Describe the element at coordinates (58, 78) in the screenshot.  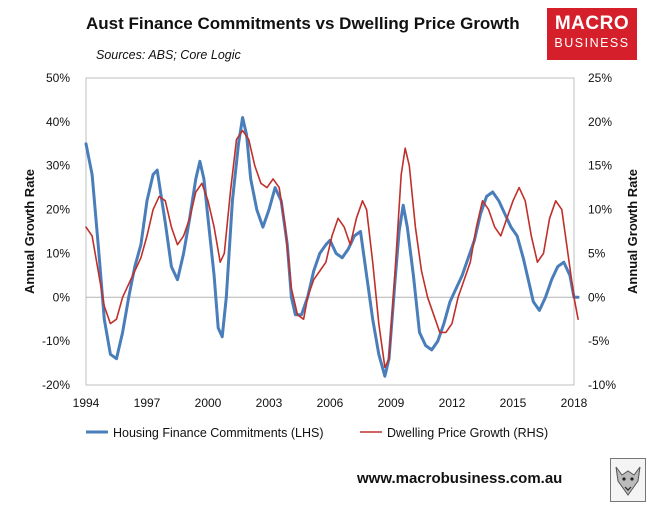
I see `y-left-tick-label: 50%` at that location.